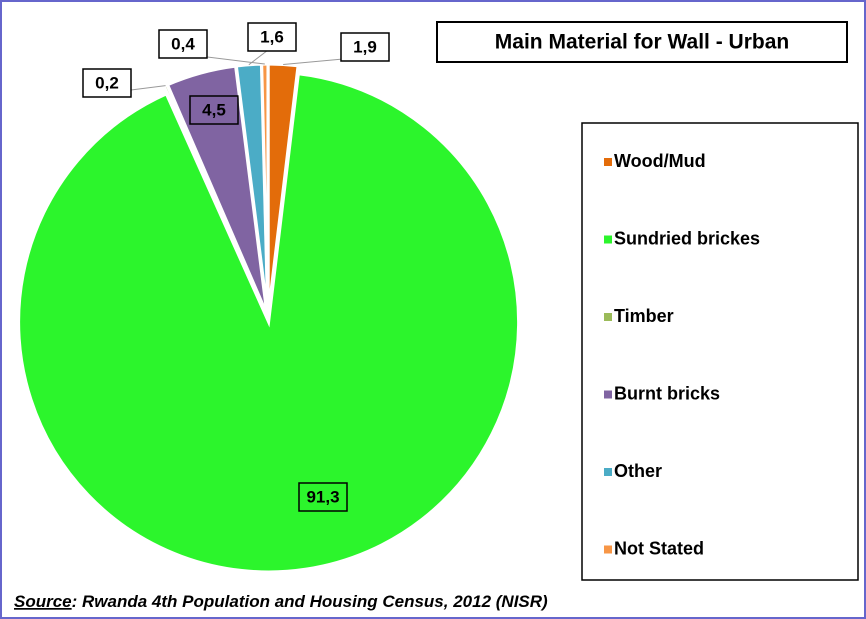 This screenshot has width=866, height=619. Describe the element at coordinates (659, 548) in the screenshot. I see `legend-label: Not Stated` at that location.